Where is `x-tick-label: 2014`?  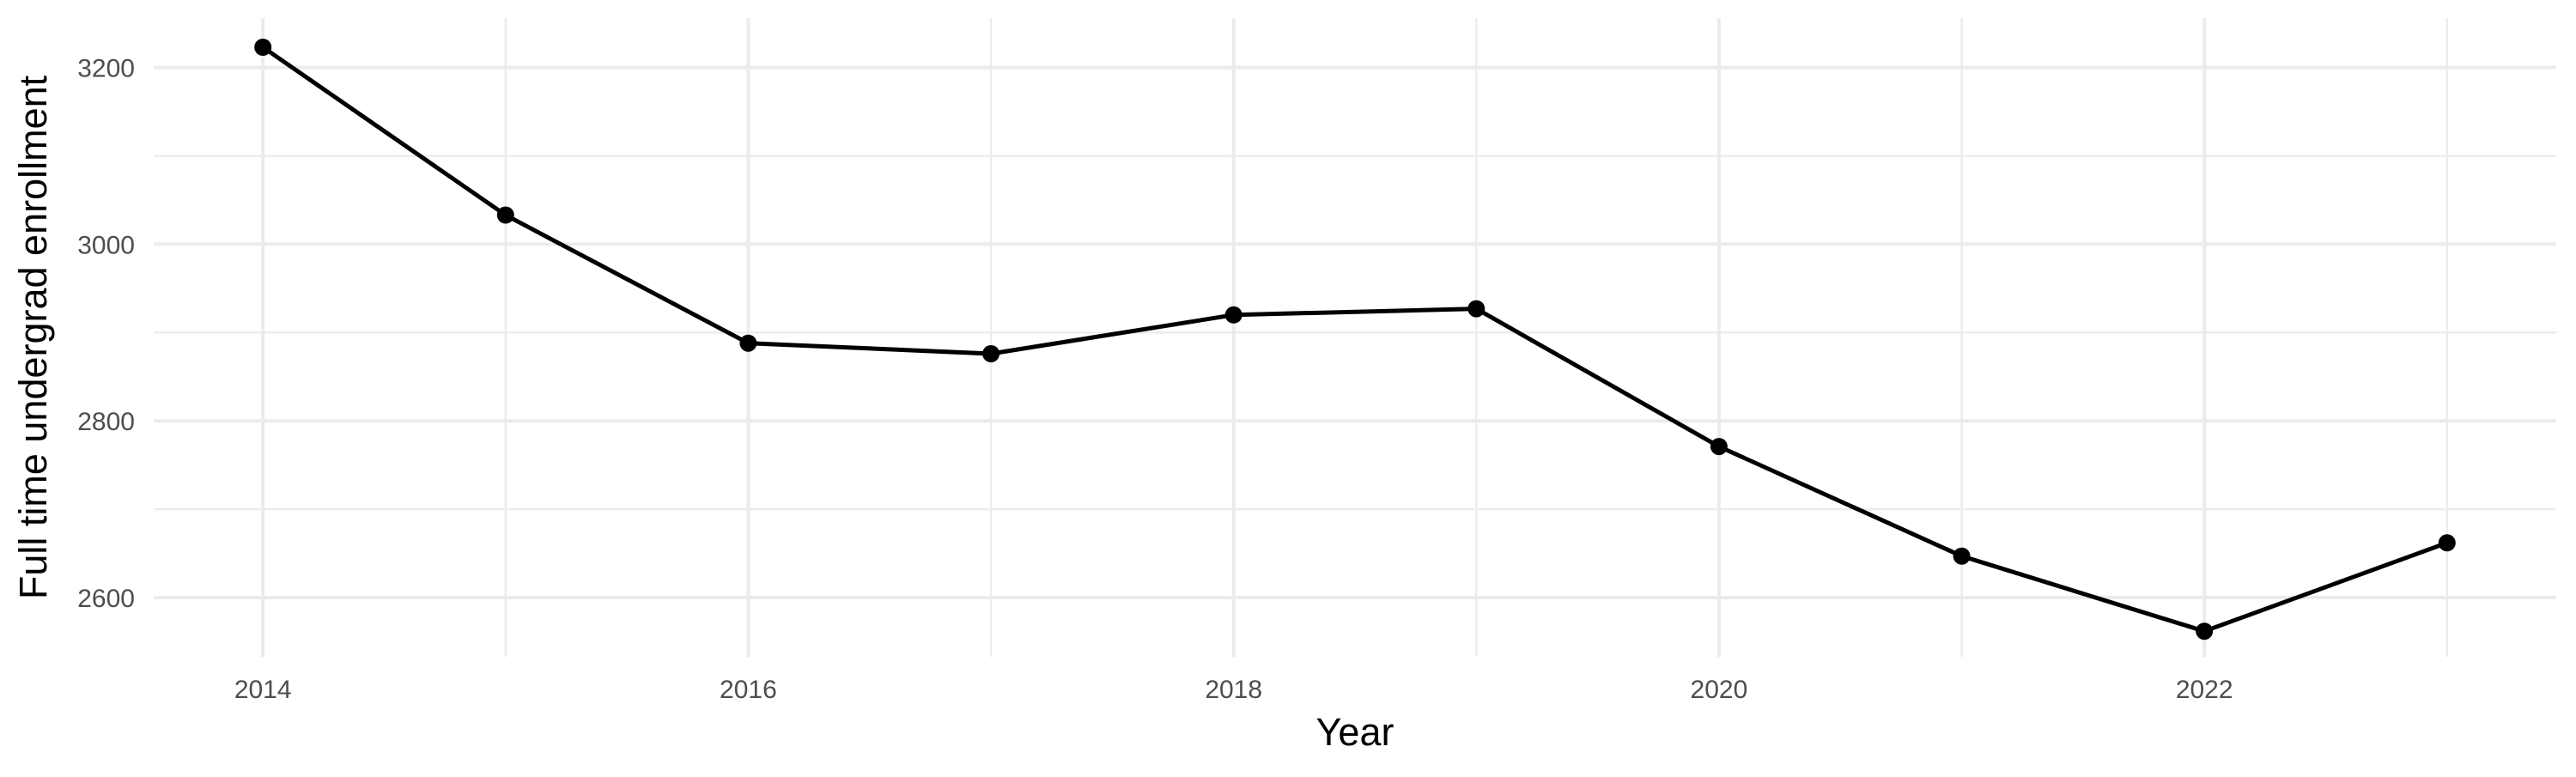
x-tick-label: 2014 is located at coordinates (263, 690).